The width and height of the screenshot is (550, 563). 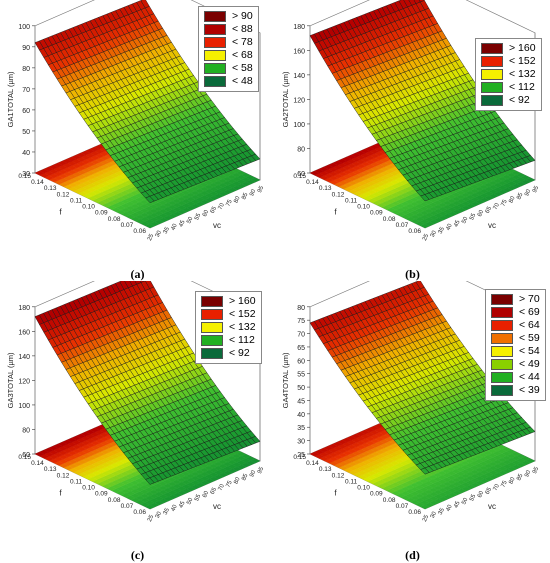 I want to click on vc-tick-label-a-3: 40, so click(x=175, y=226).